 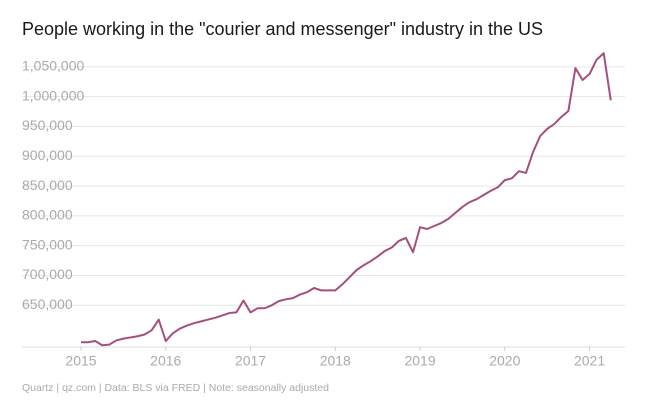 I want to click on y-tick-label: 650,000, so click(x=47, y=304).